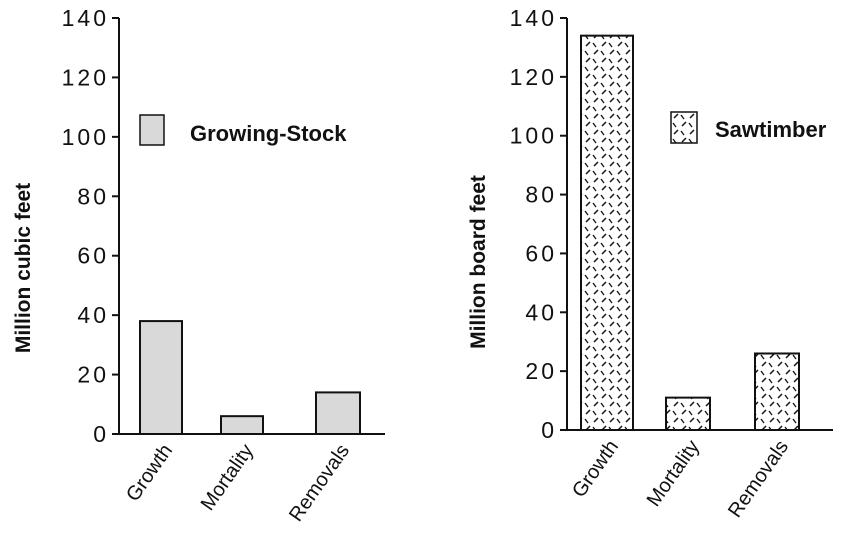 The height and width of the screenshot is (543, 859). I want to click on y-axis-title: Million board feet, so click(478, 262).